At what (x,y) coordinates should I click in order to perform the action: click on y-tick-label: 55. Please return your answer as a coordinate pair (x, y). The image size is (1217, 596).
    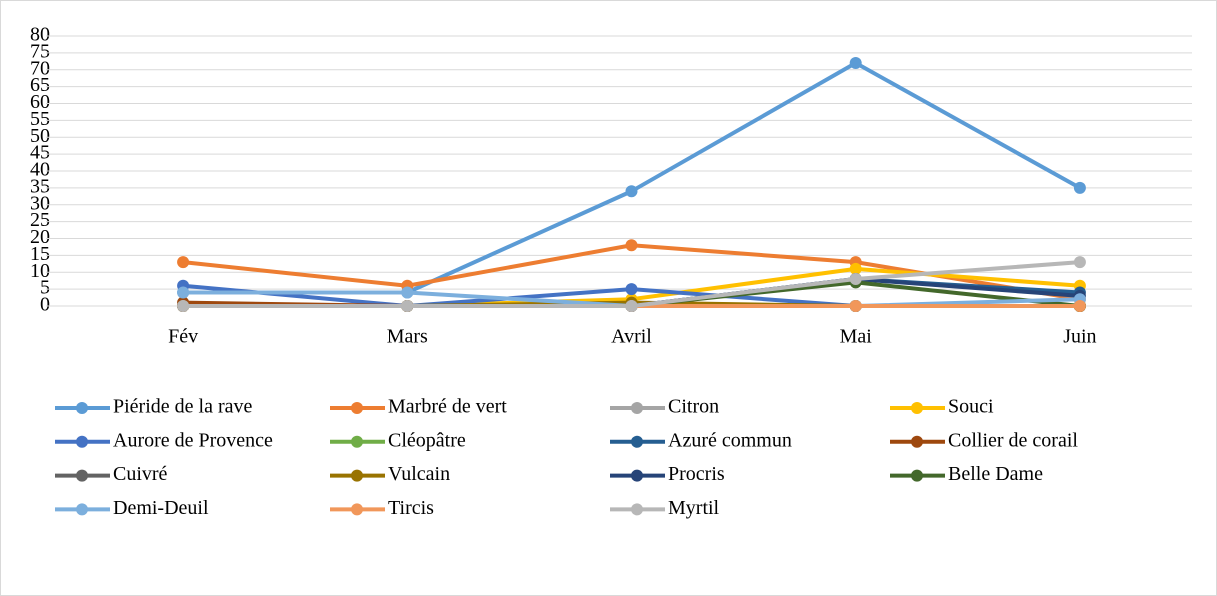
    Looking at the image, I should click on (40, 119).